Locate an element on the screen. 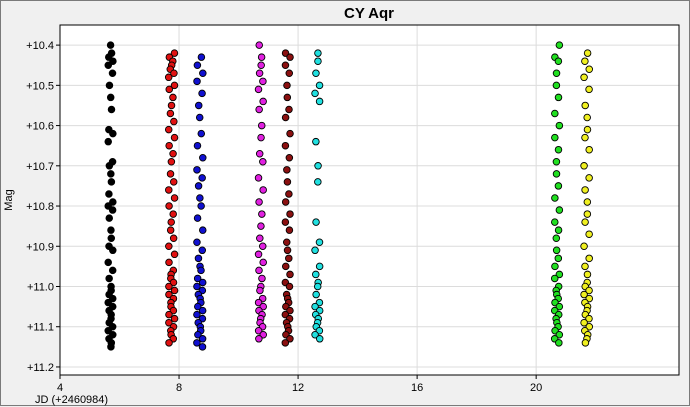 This screenshot has width=690, height=407. y-tick-label: +10.4 is located at coordinates (40, 46).